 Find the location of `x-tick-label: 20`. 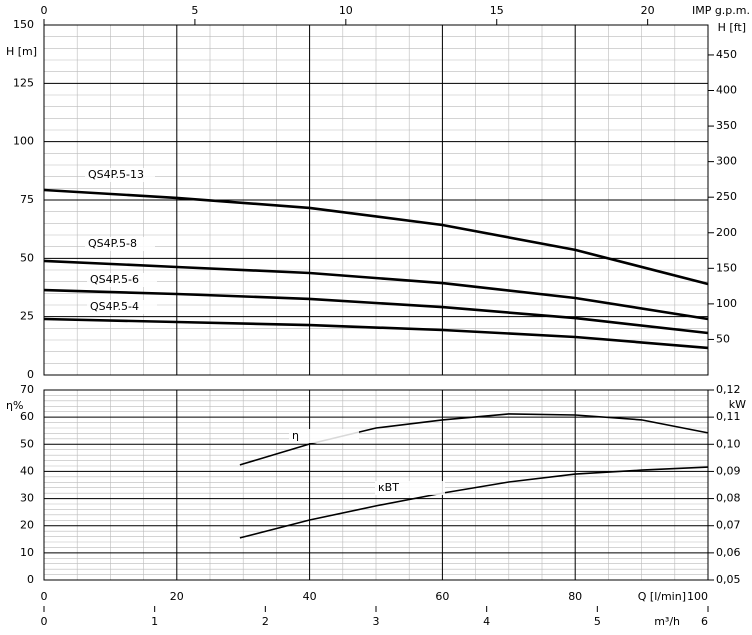

x-tick-label: 20 is located at coordinates (177, 596).